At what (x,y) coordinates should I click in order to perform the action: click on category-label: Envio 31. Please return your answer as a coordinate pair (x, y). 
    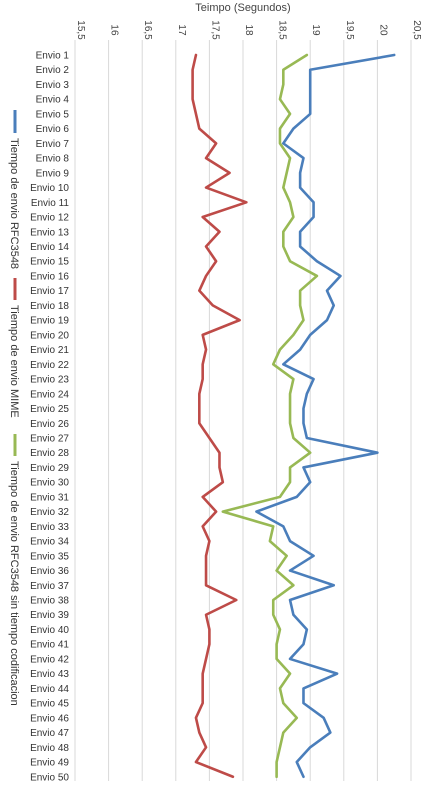
    Looking at the image, I should click on (49, 497).